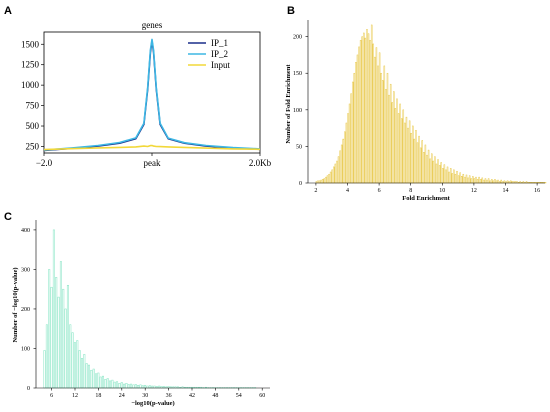 Image resolution: width=550 pixels, height=412 pixels. What do you see at coordinates (288, 104) in the screenshot?
I see `panel-b-y-label: Number of Fold Enrichment` at bounding box center [288, 104].